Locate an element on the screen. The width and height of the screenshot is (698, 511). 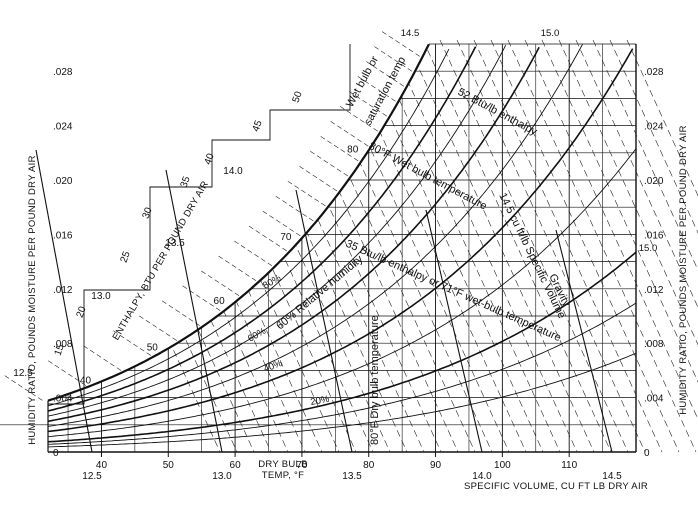
dry-bulb-tick-label: 90 is located at coordinates (436, 465).